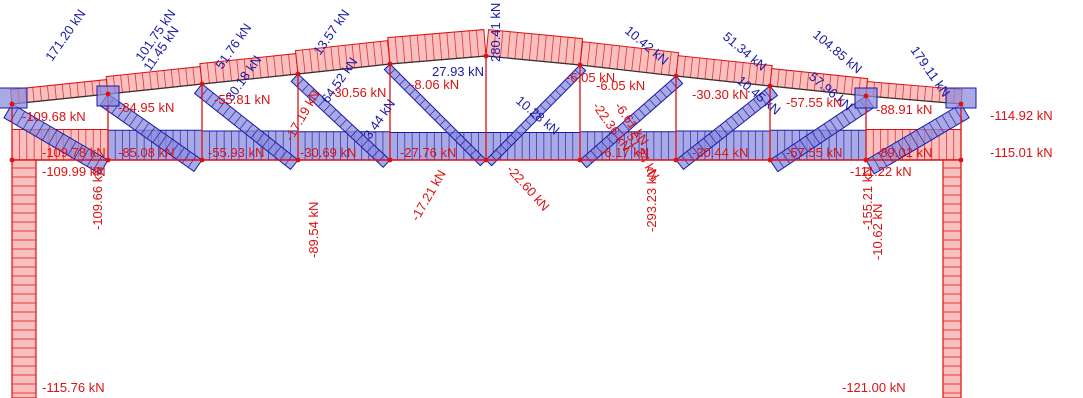 This screenshot has width=1083, height=398. What do you see at coordinates (620, 85) in the screenshot?
I see `force-label-t6: -6.05 kN` at bounding box center [620, 85].